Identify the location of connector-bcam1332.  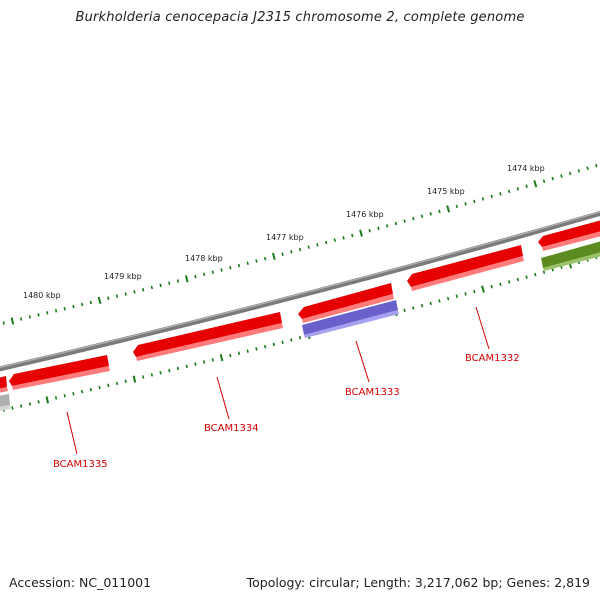
(482, 328).